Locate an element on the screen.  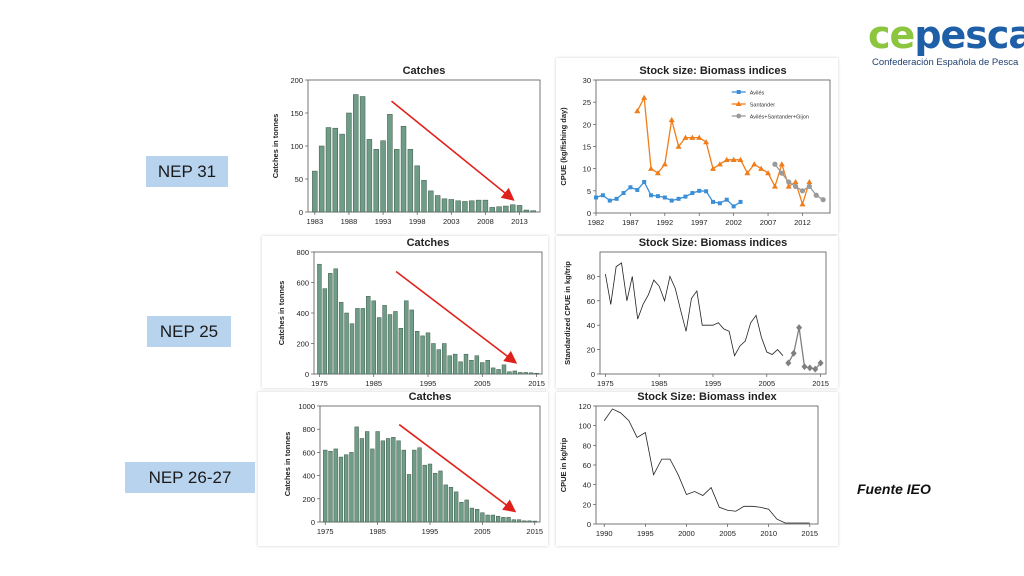
chart-title: Catches is located at coordinates (424, 71).